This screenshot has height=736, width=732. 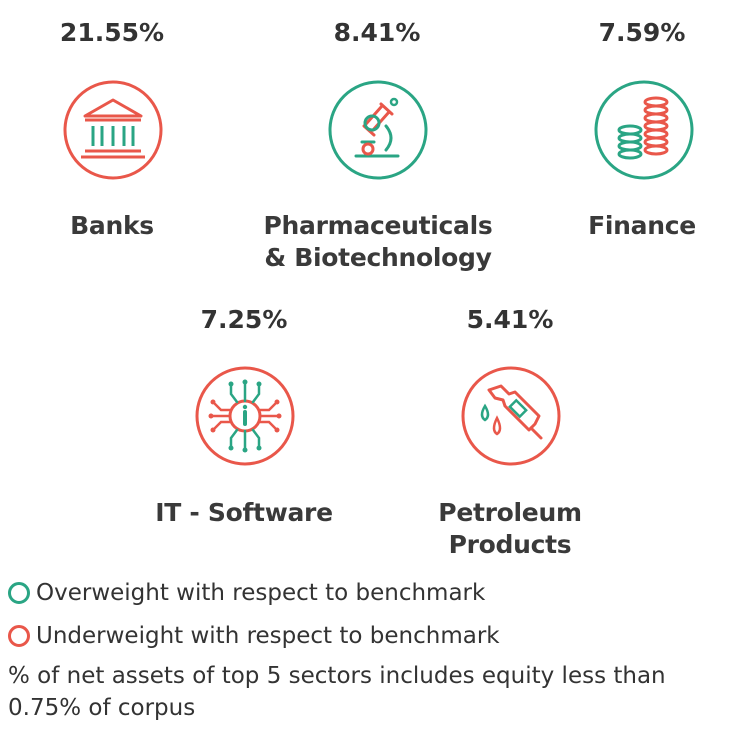 I want to click on coins-icon, so click(x=644, y=130).